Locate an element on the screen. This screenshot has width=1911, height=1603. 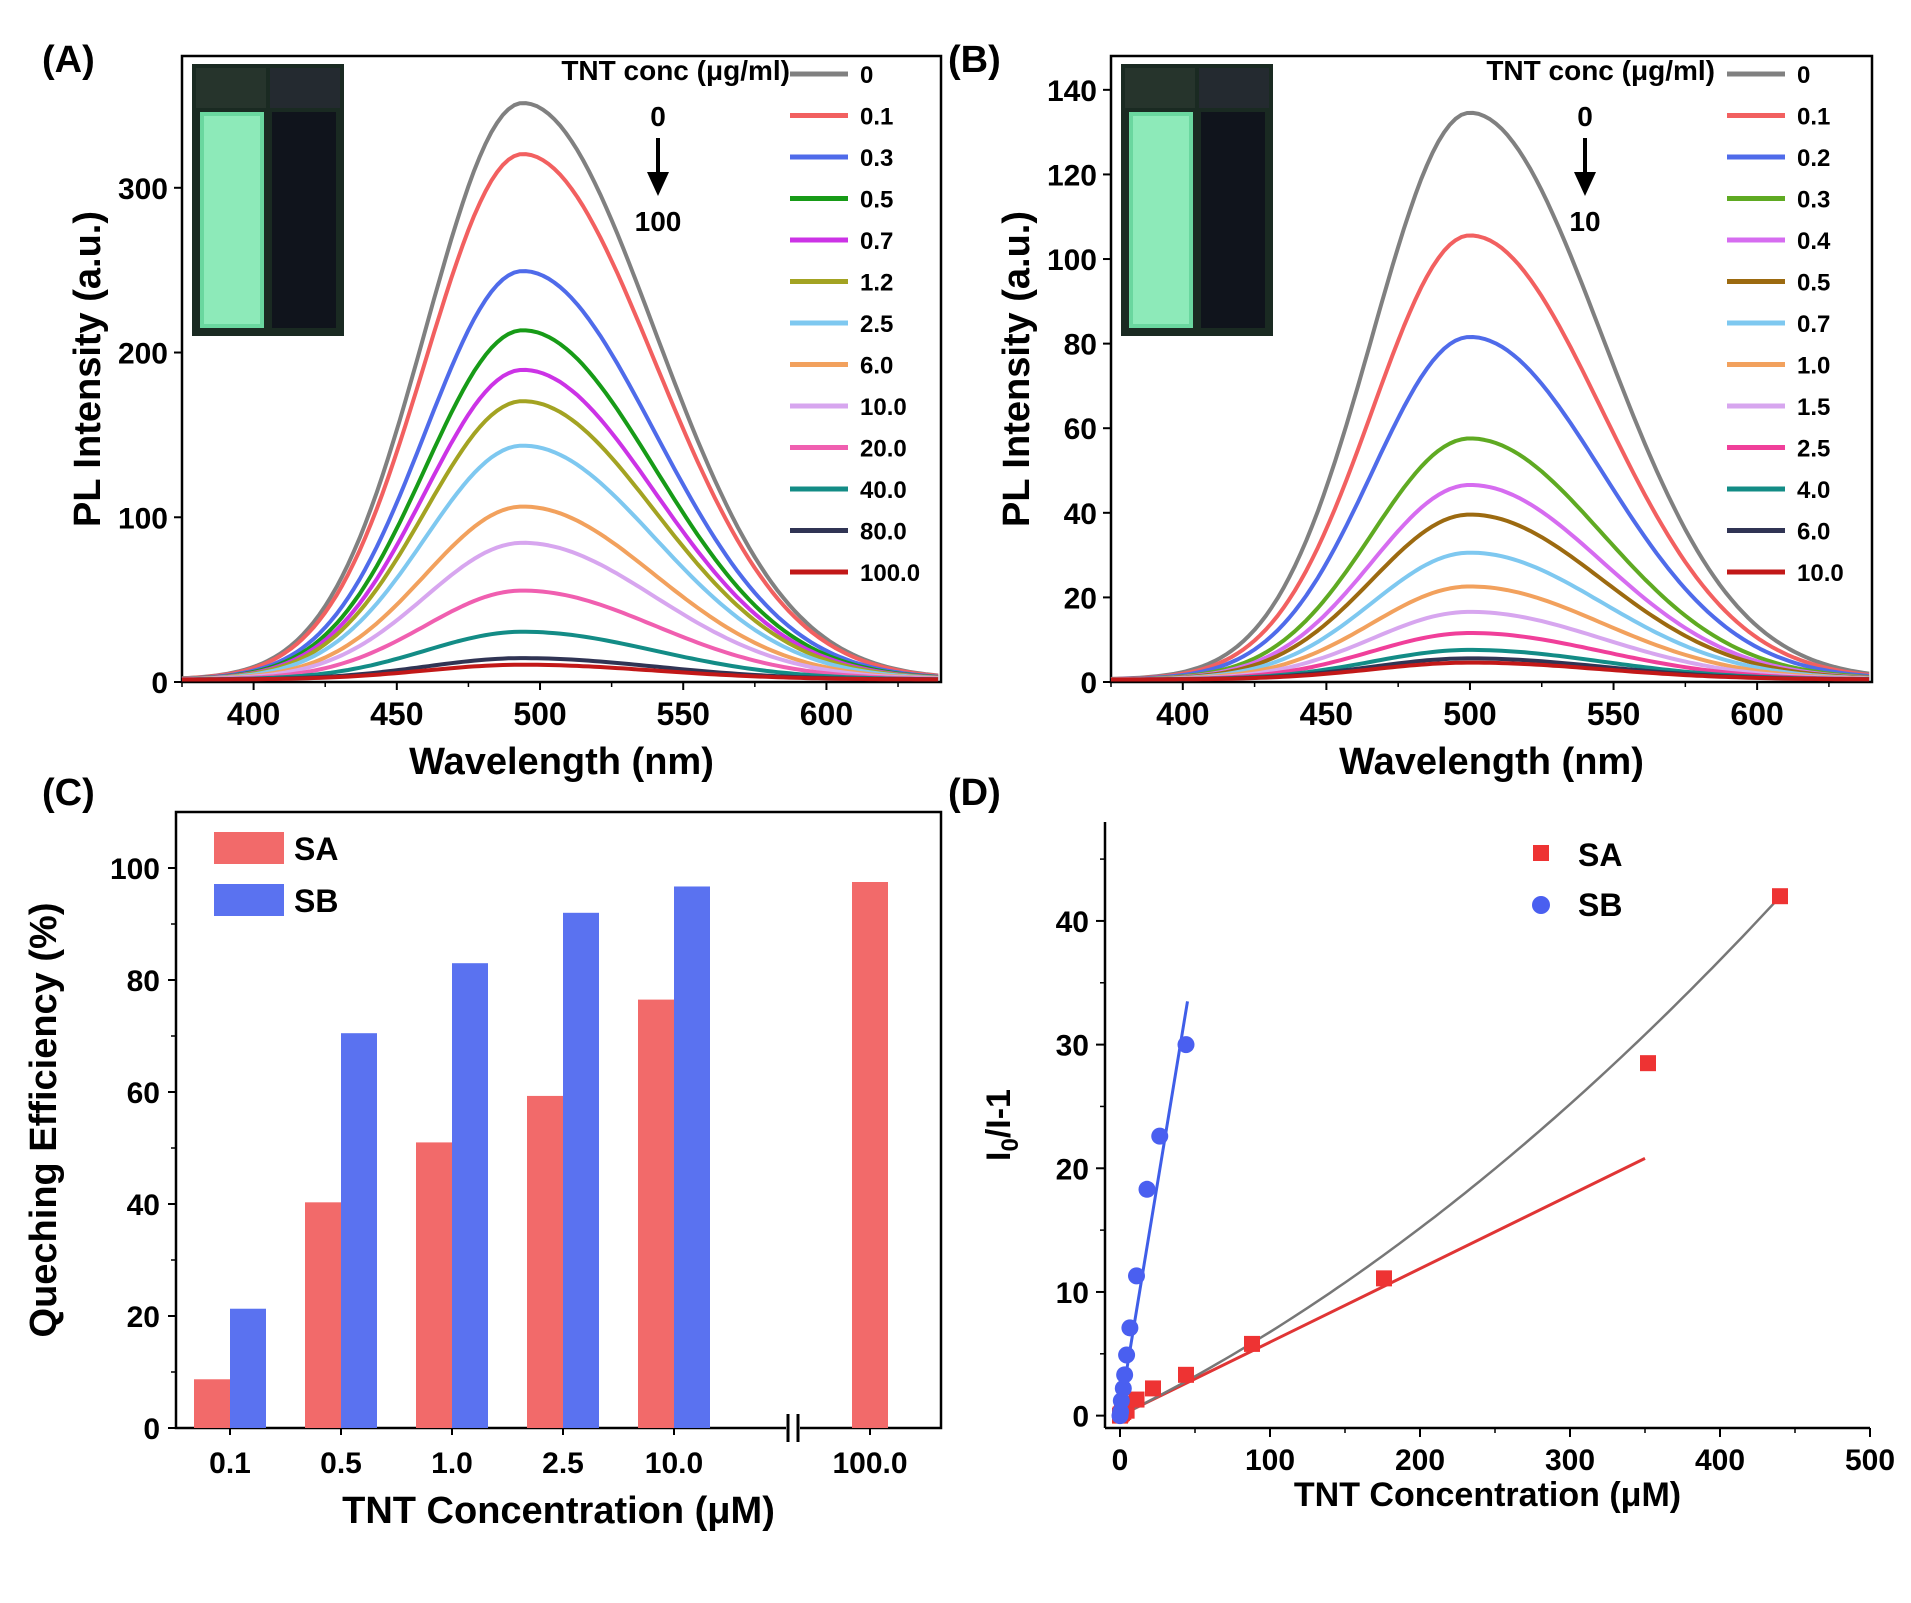
panel-label-D: (D) is located at coordinates (974, 793).